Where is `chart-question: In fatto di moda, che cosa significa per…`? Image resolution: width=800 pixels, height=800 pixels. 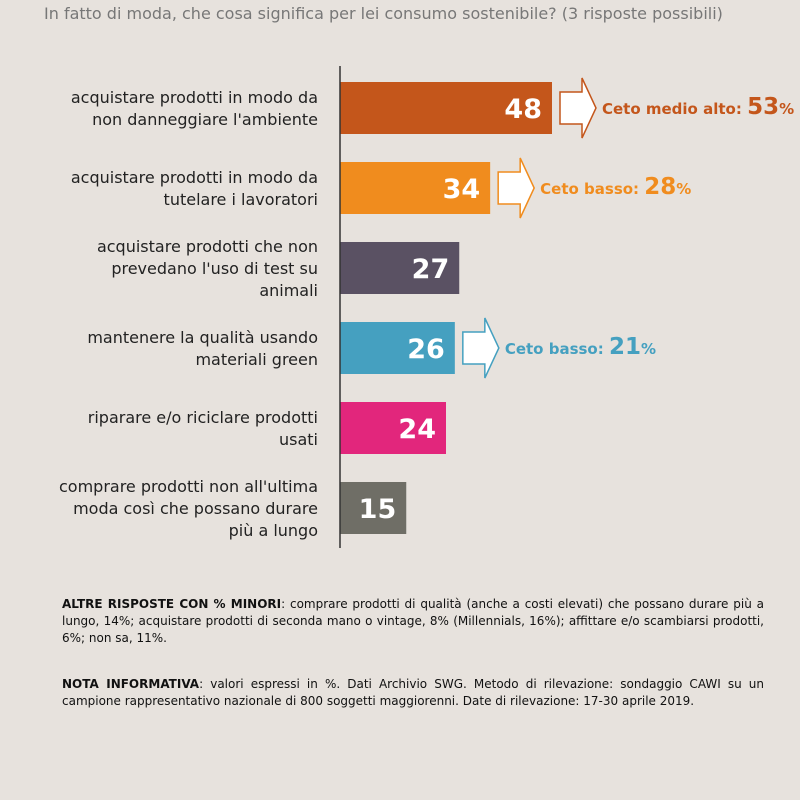
chart-question: In fatto di moda, che cosa significa per… is located at coordinates (383, 13).